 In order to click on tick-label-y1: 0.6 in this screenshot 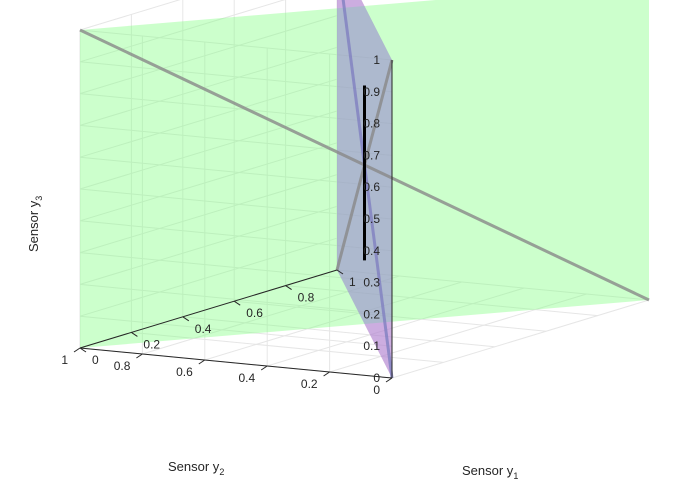, I will do `click(254, 313)`.